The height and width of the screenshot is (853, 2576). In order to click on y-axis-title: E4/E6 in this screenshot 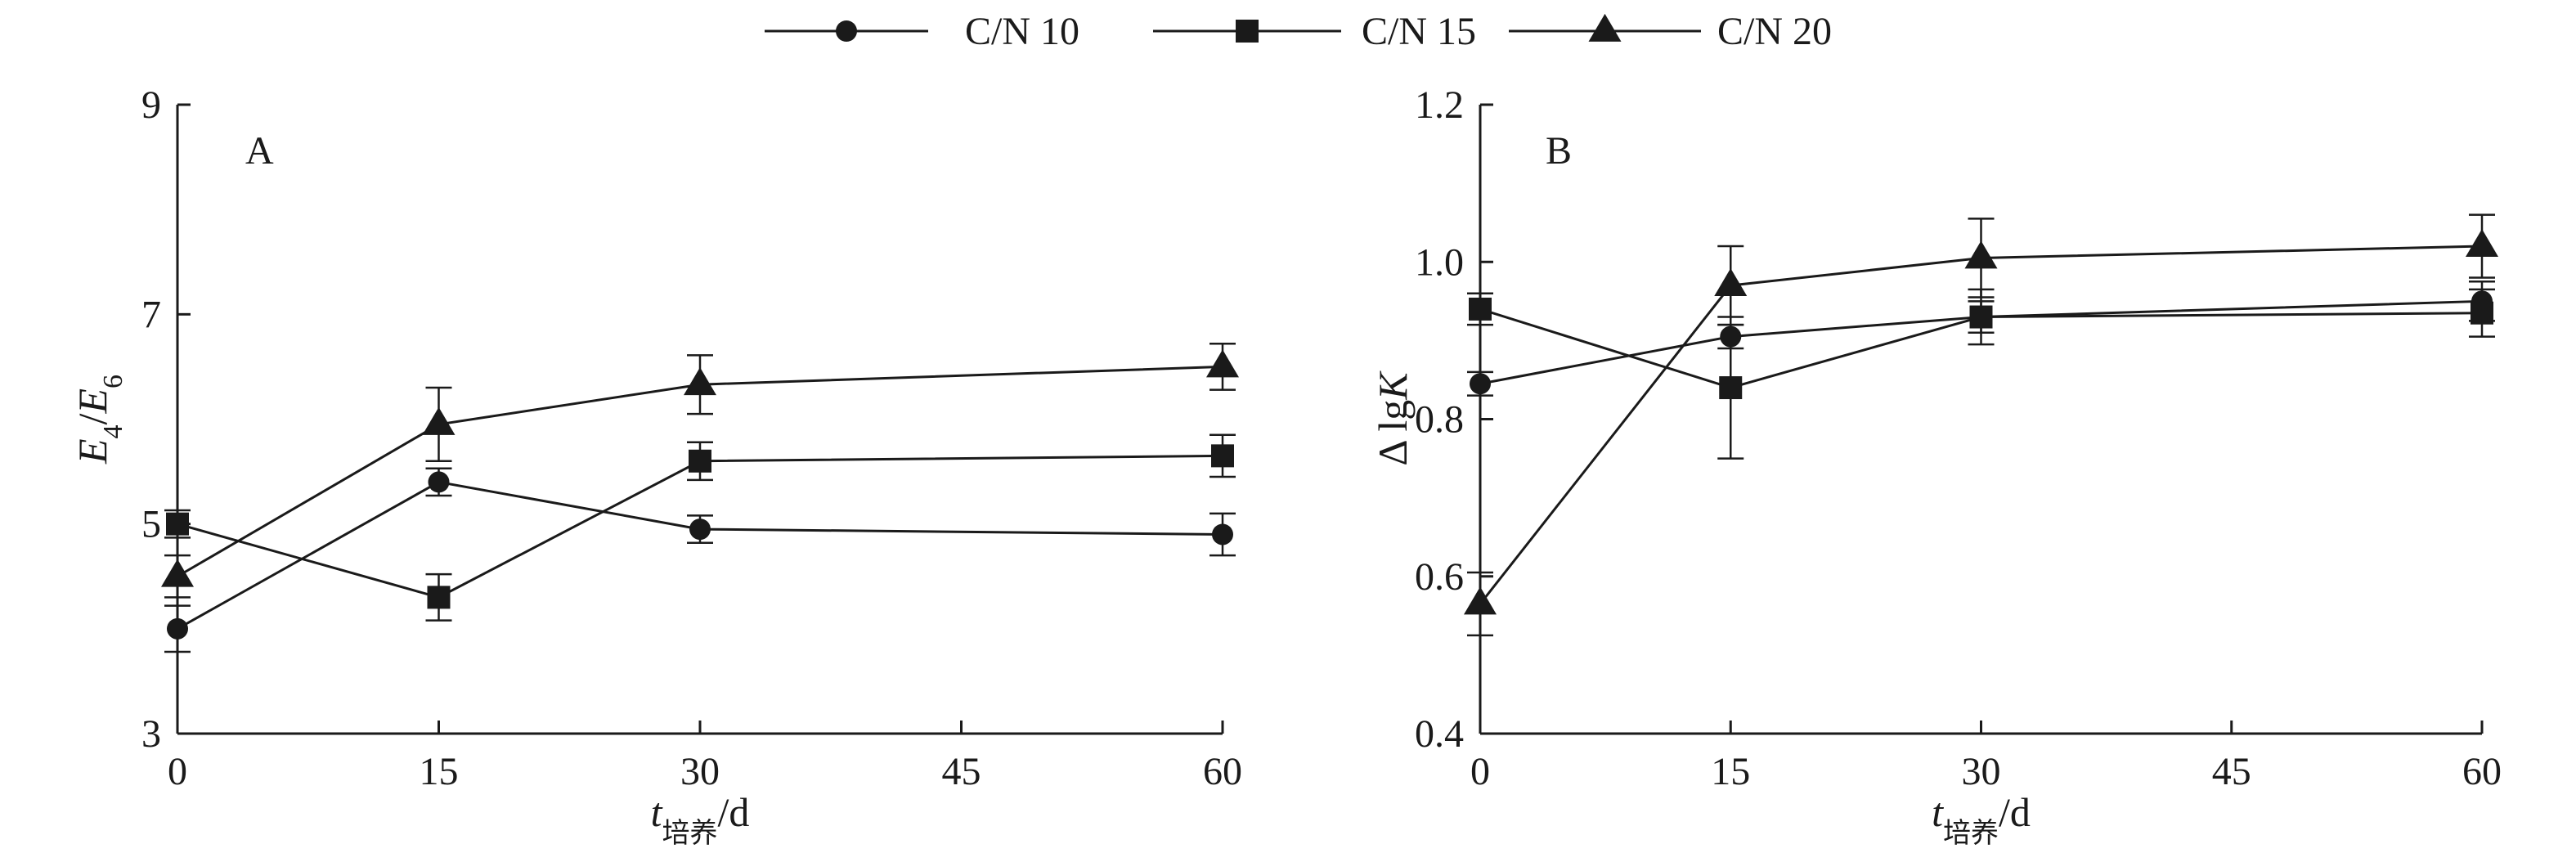, I will do `click(99, 420)`.